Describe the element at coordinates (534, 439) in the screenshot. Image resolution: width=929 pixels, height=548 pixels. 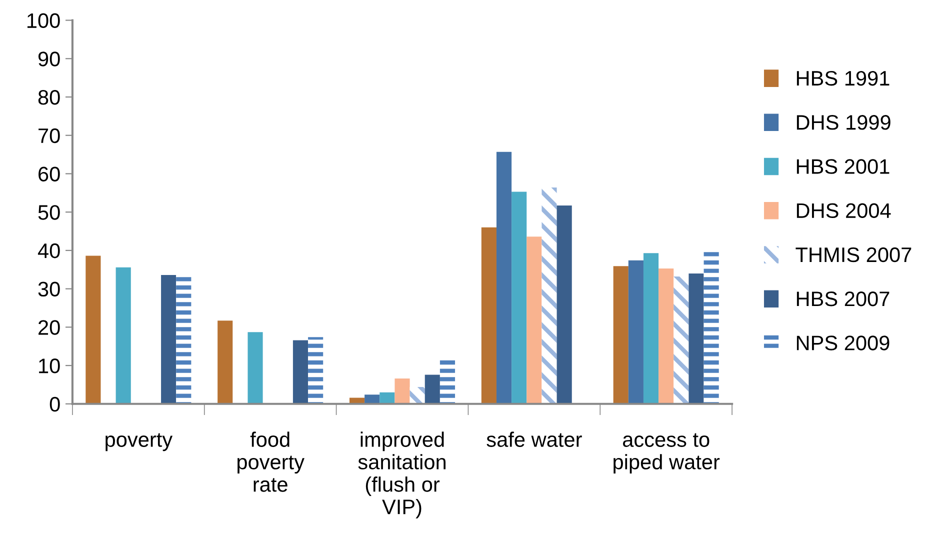
I see `x-tick-label: safe water` at that location.